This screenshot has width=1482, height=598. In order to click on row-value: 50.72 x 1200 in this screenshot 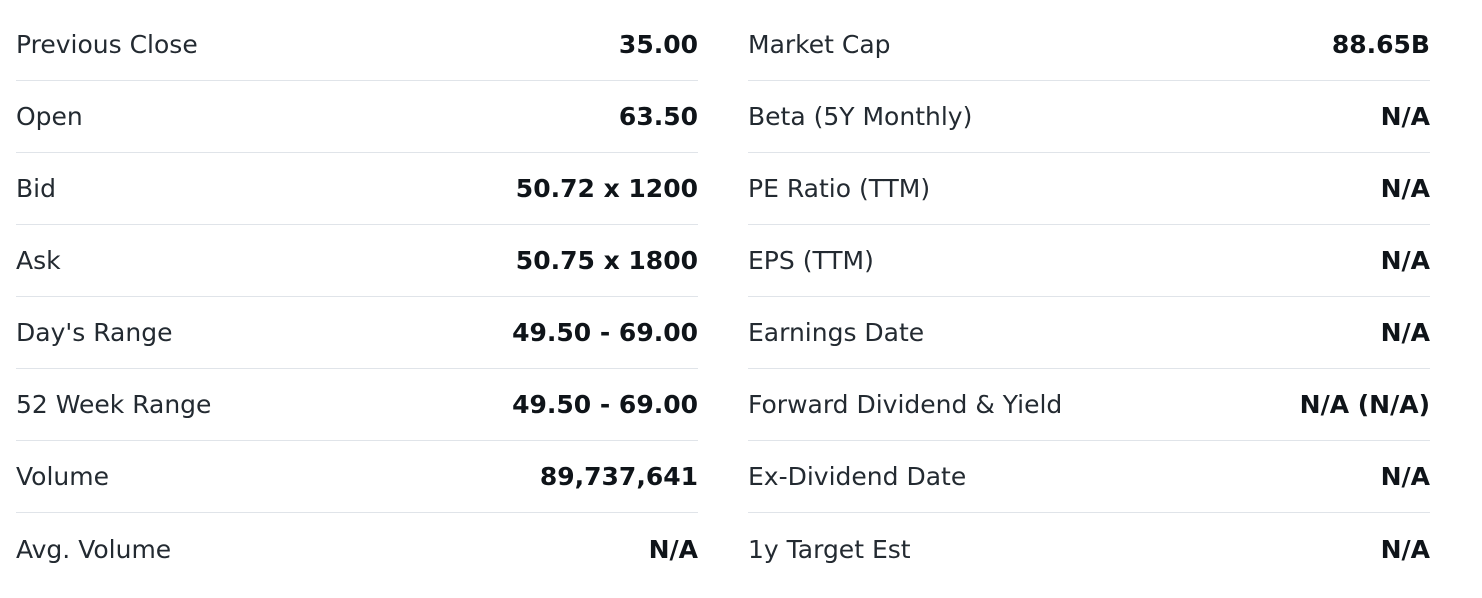, I will do `click(606, 188)`.